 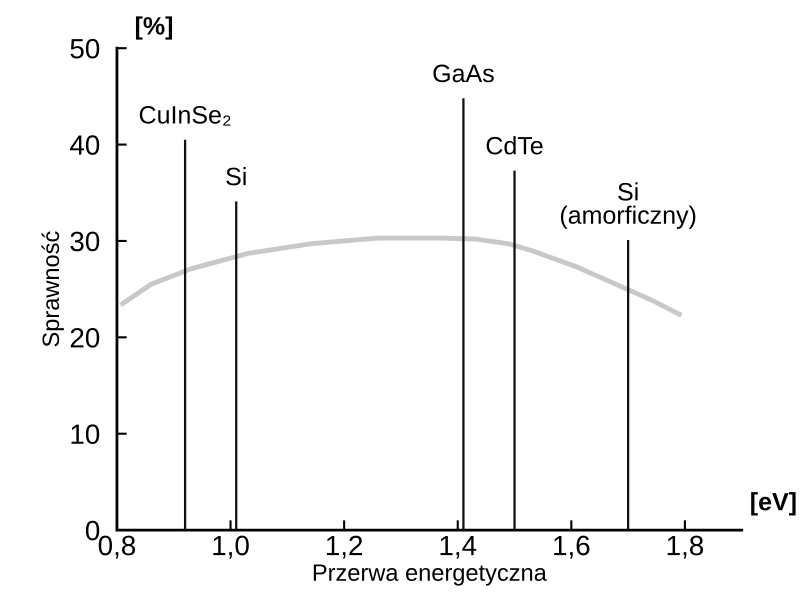 What do you see at coordinates (773, 504) in the screenshot?
I see `text: [eV]` at bounding box center [773, 504].